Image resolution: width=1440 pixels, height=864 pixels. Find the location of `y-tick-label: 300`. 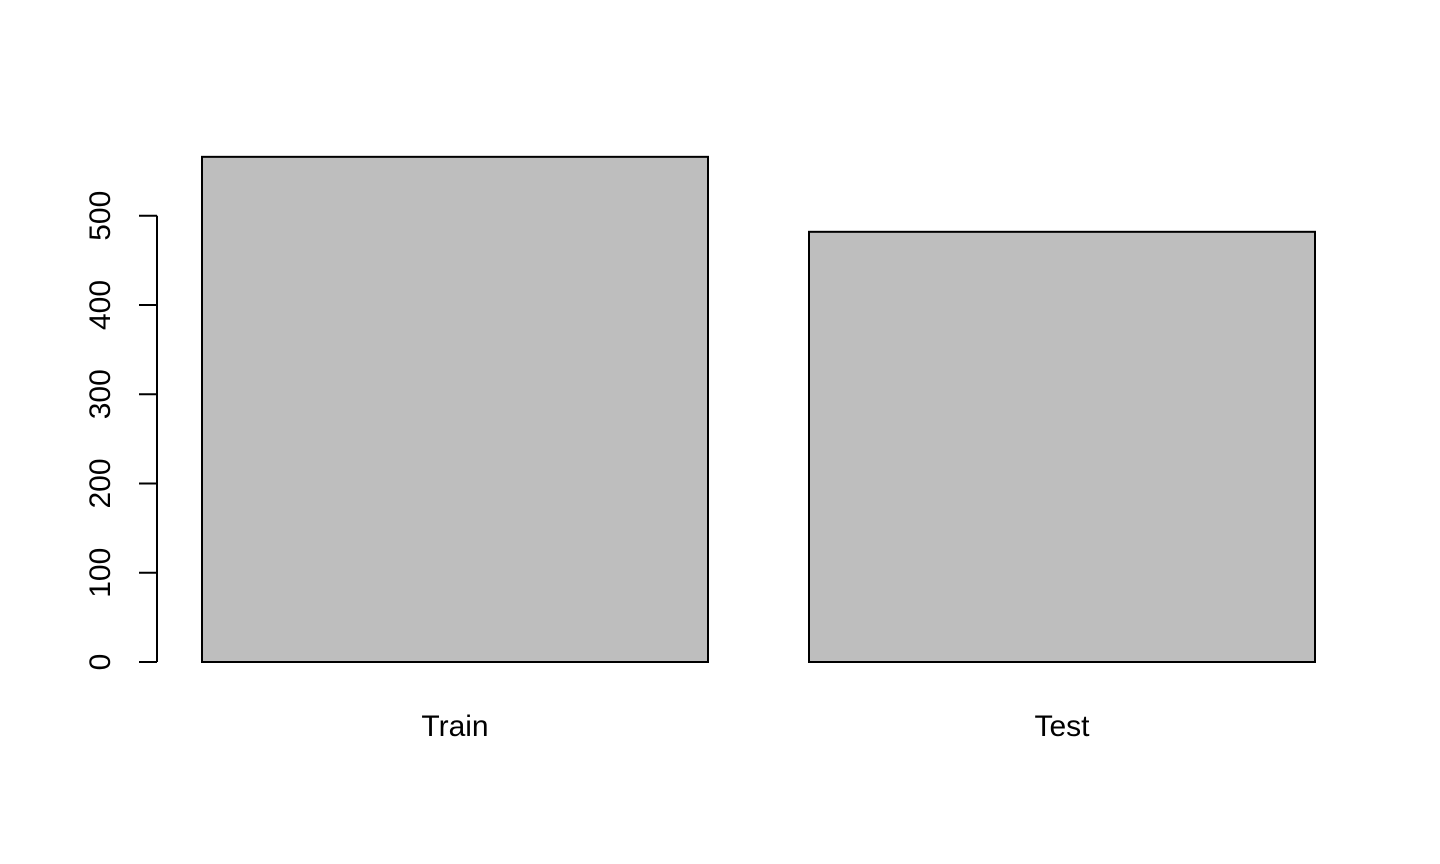

y-tick-label: 300 is located at coordinates (100, 394).